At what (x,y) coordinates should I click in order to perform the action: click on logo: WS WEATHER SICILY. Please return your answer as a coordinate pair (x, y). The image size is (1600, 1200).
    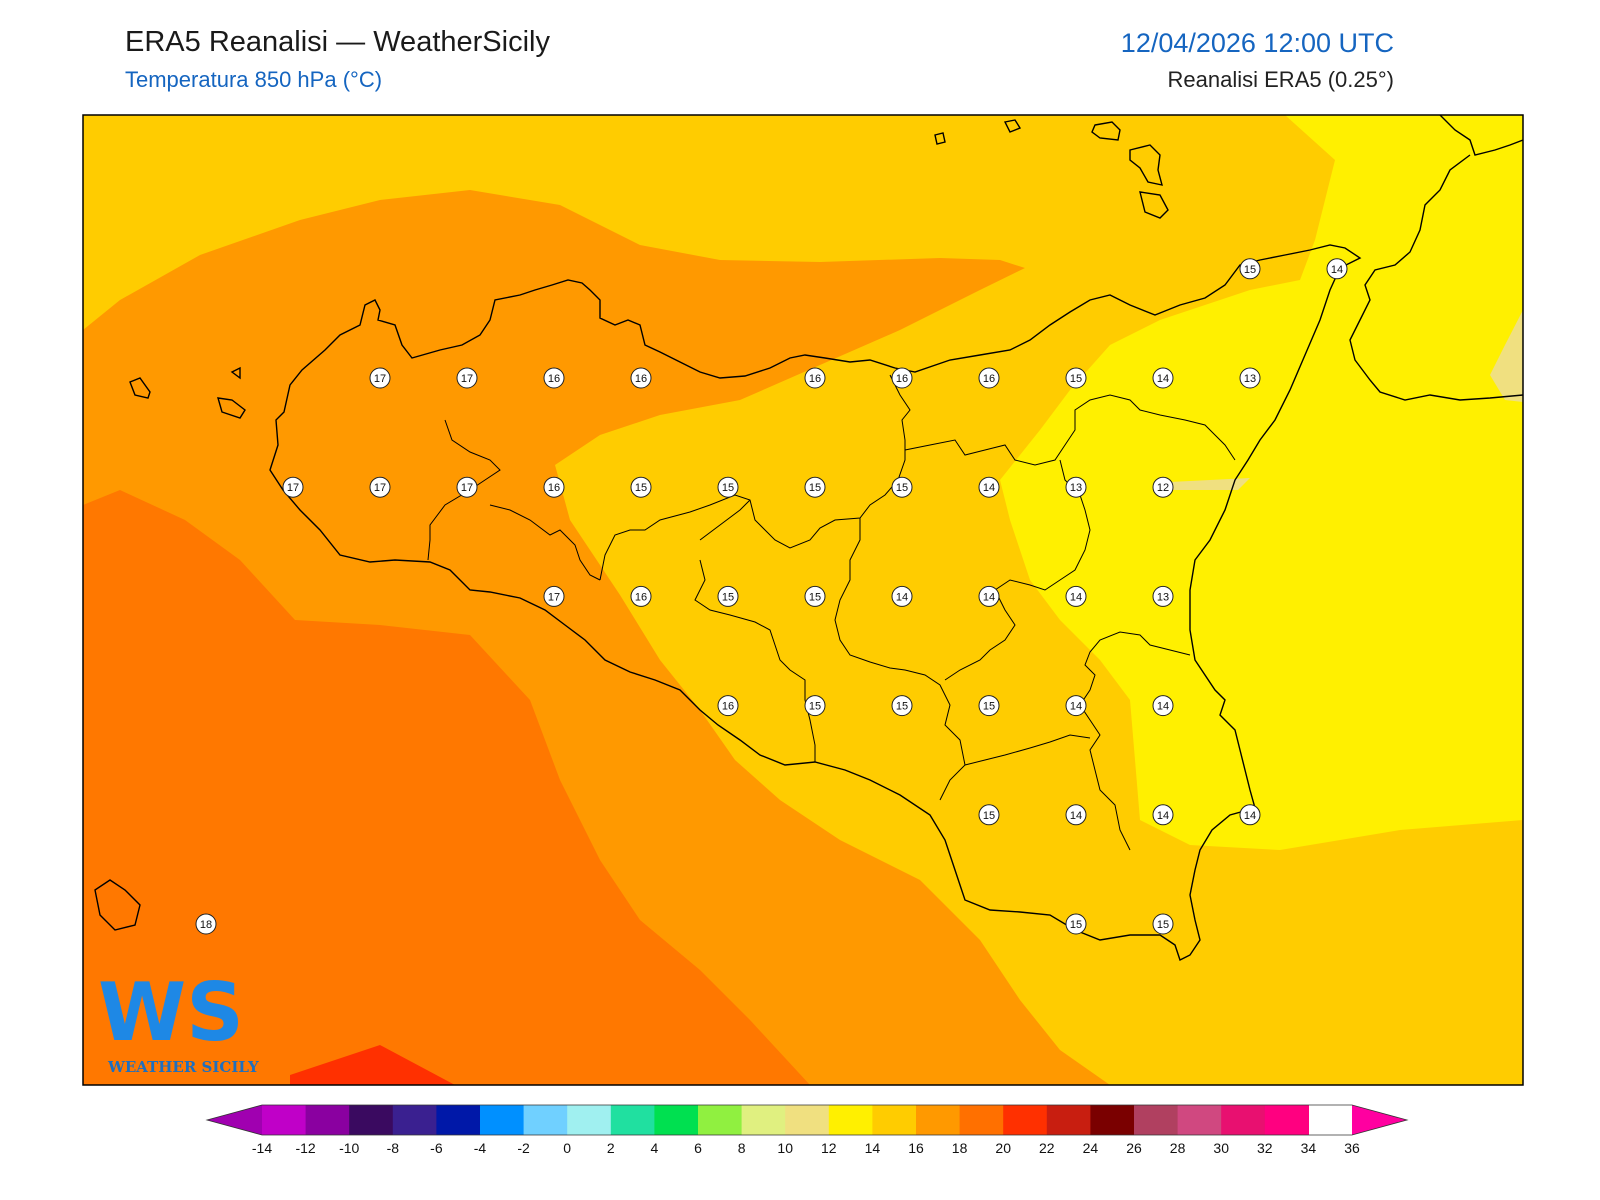
    Looking at the image, I should click on (178, 1021).